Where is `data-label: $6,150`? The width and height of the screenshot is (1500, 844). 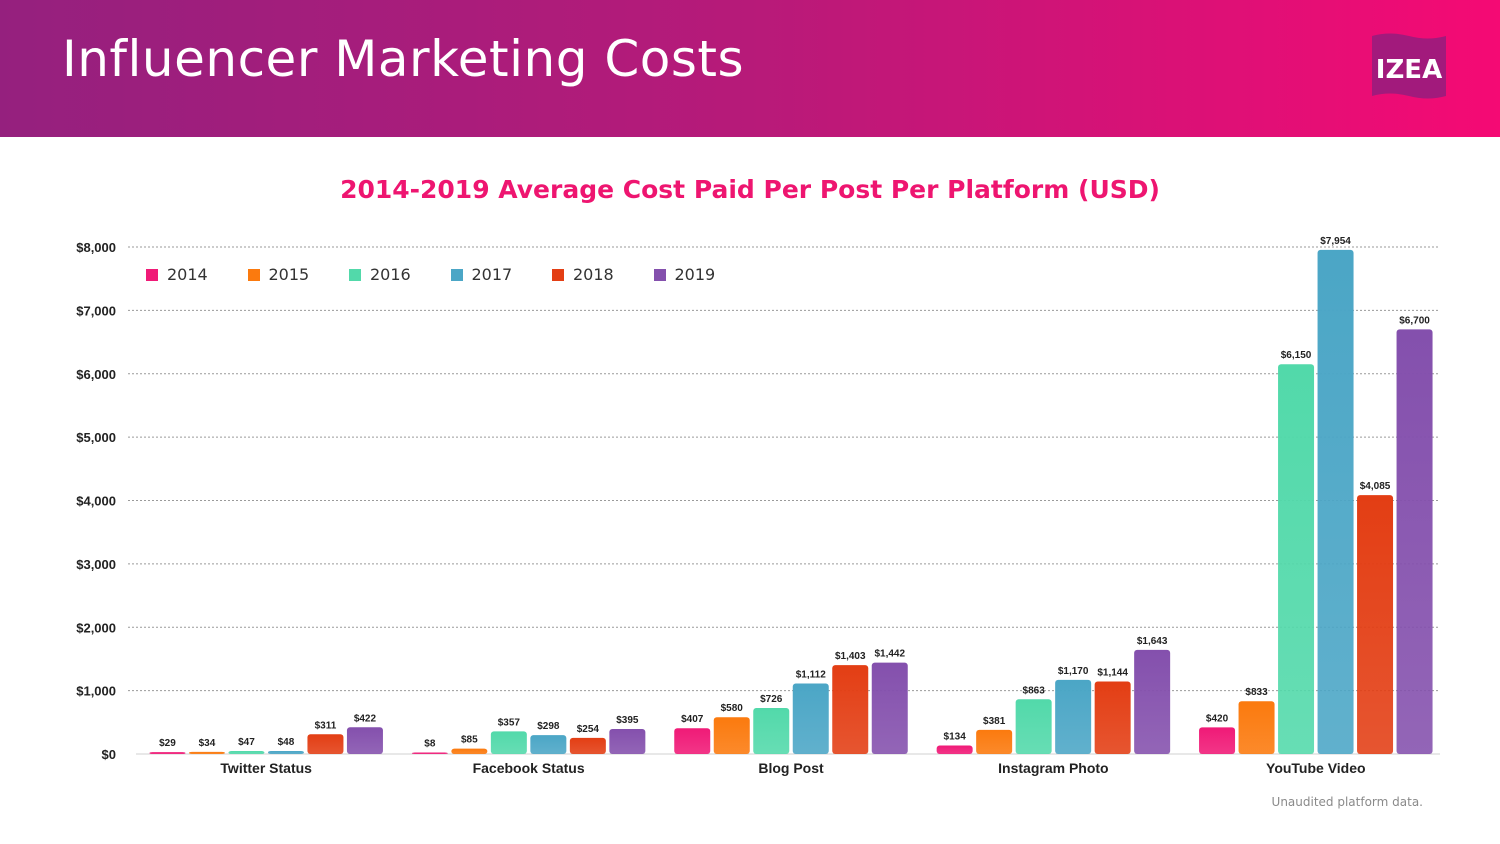 data-label: $6,150 is located at coordinates (1296, 355).